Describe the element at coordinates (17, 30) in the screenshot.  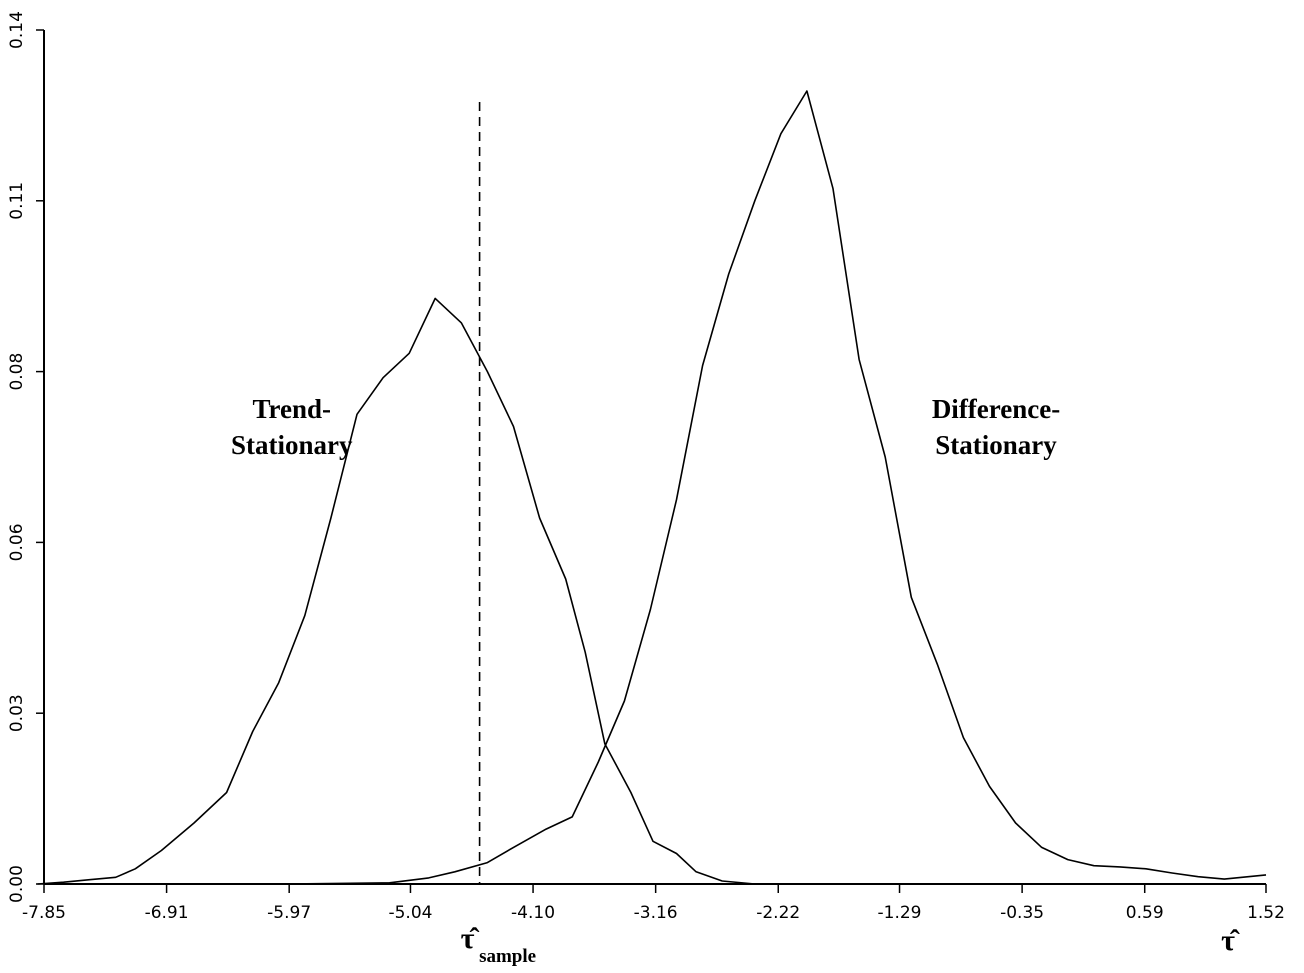
I see `y-tick-label: 0.14` at that location.